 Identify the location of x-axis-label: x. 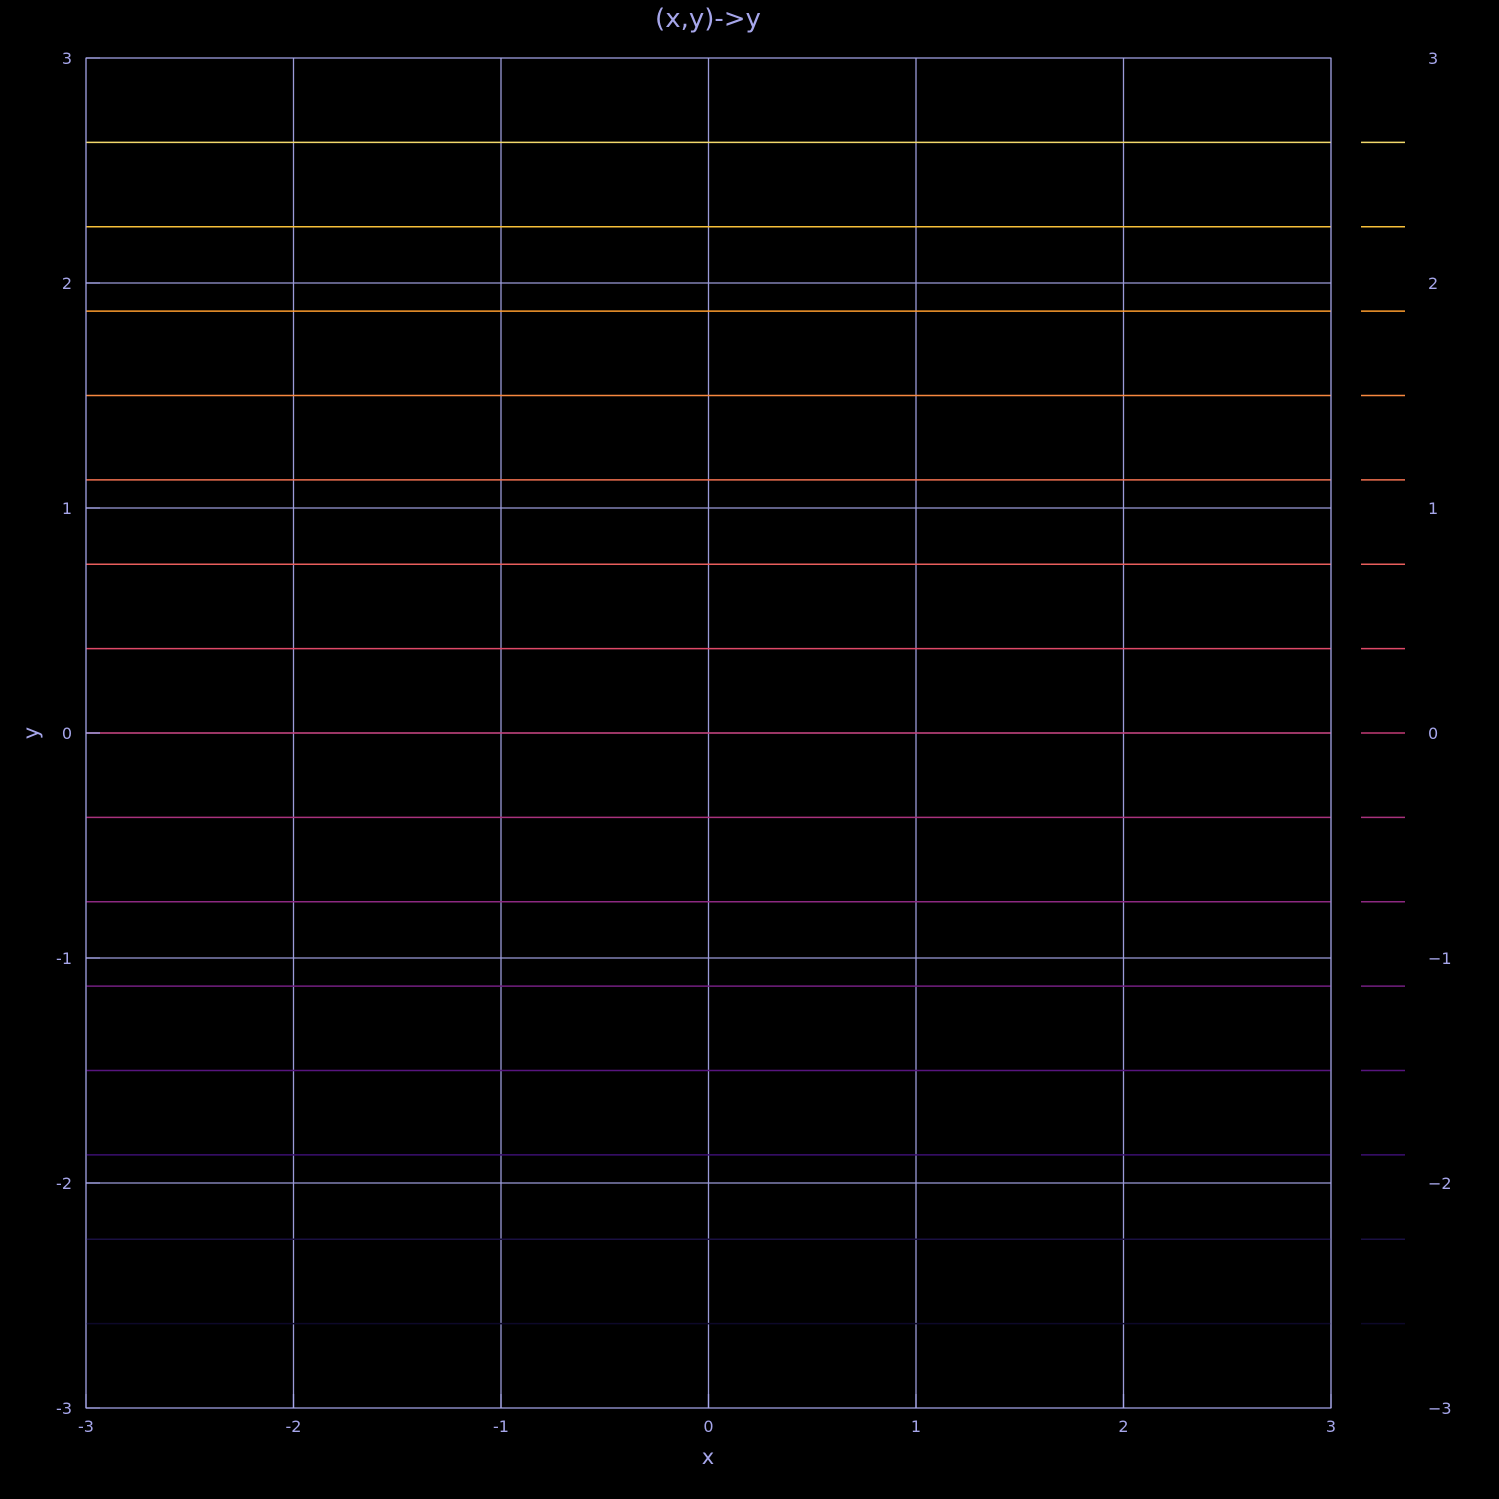
(708, 1457).